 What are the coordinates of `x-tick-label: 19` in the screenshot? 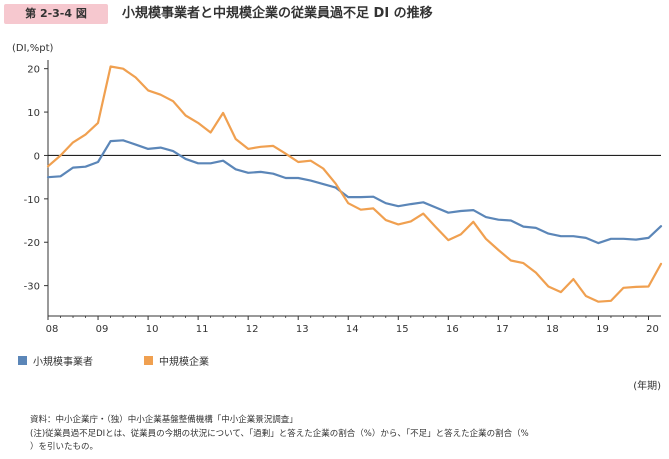 It's located at (602, 329).